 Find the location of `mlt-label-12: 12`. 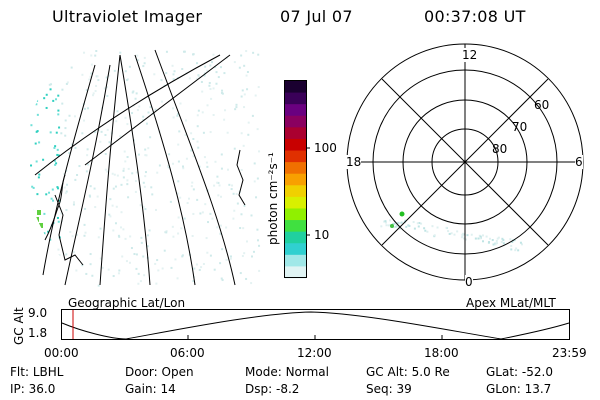

mlt-label-12: 12 is located at coordinates (470, 55).